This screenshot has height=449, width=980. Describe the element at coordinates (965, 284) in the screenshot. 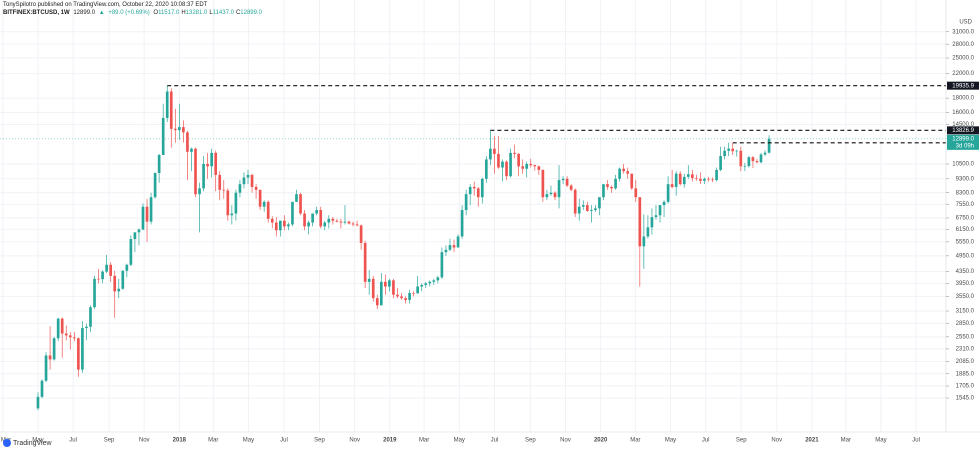

I see `y-tick-label: 3950.0` at that location.